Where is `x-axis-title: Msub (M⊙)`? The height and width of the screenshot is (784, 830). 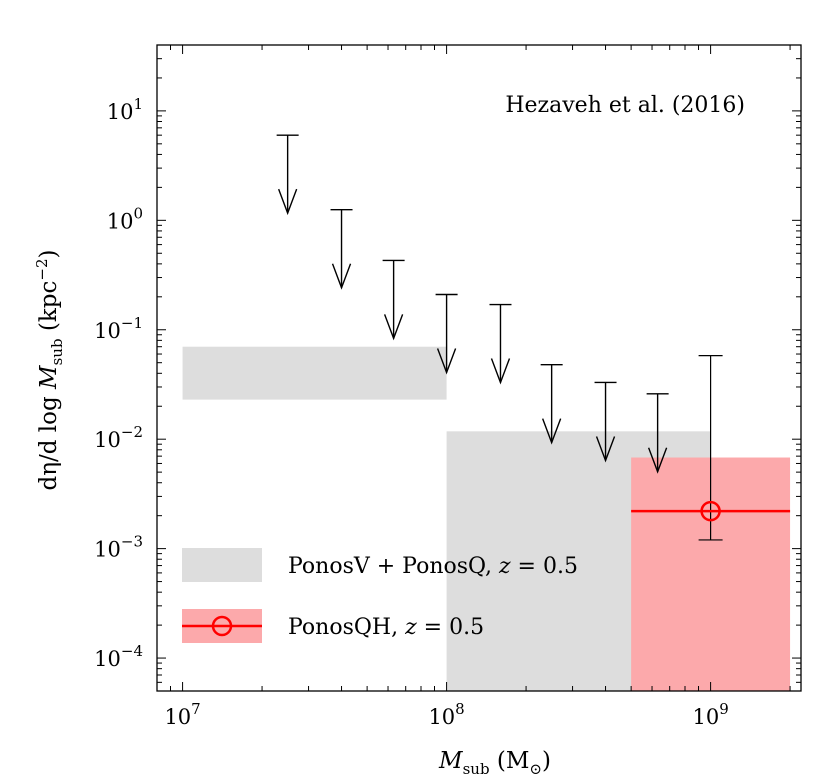
x-axis-title: Msub (M⊙) is located at coordinates (494, 763).